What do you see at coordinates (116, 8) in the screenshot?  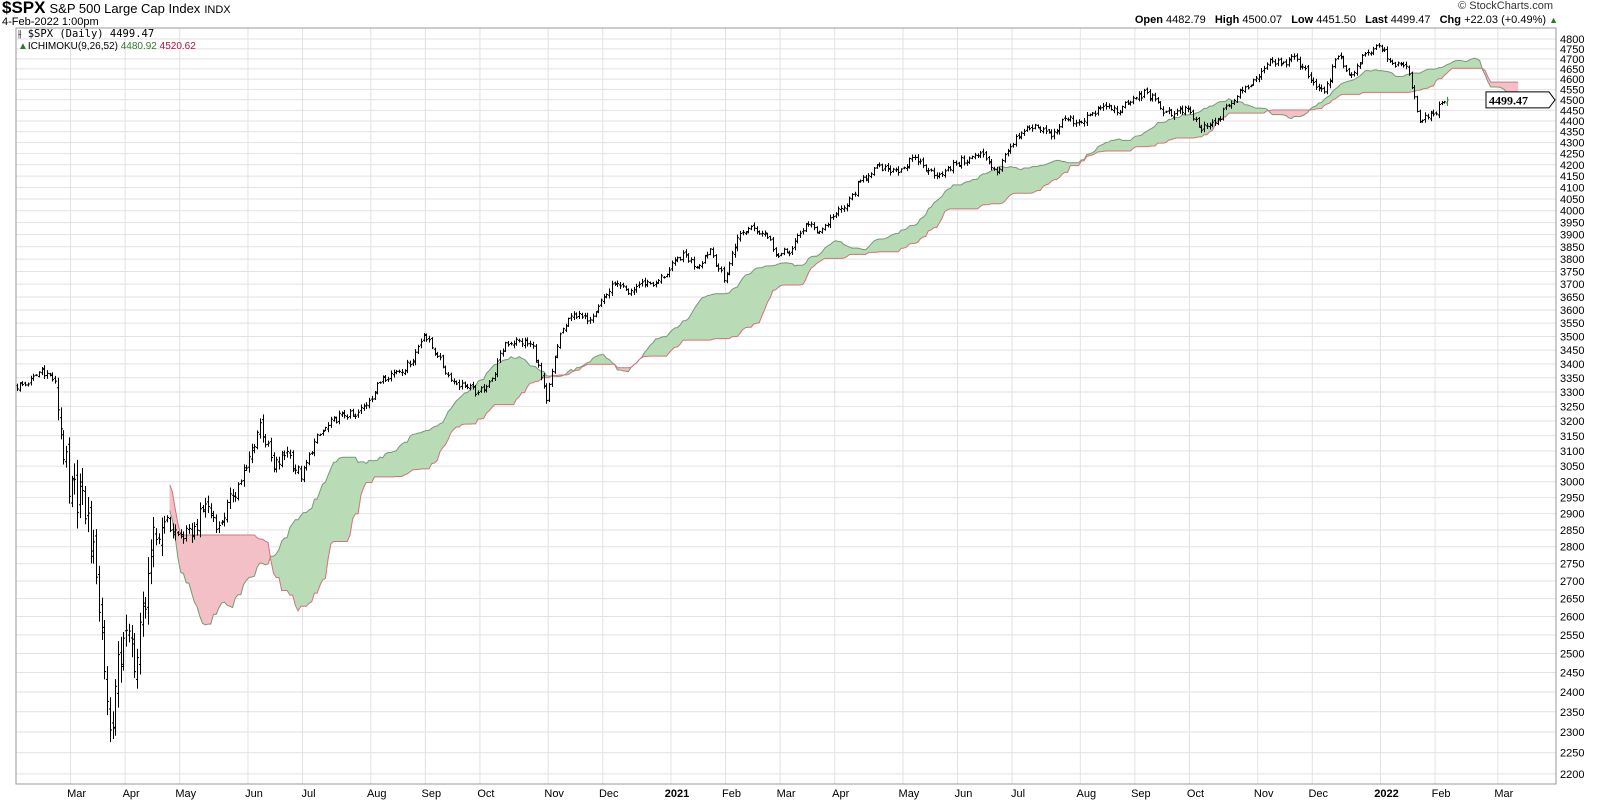 I see `chart-title: $SPX S&P 500 Large Cap Index INDX` at bounding box center [116, 8].